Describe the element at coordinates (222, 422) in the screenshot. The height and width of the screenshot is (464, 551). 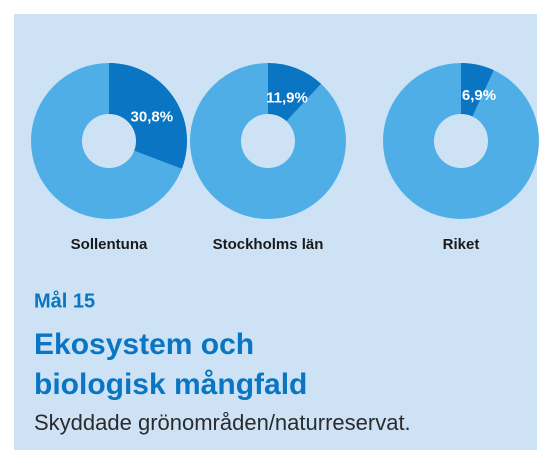
I see `subtitle: Skyddade grönområden/naturreservat.` at that location.